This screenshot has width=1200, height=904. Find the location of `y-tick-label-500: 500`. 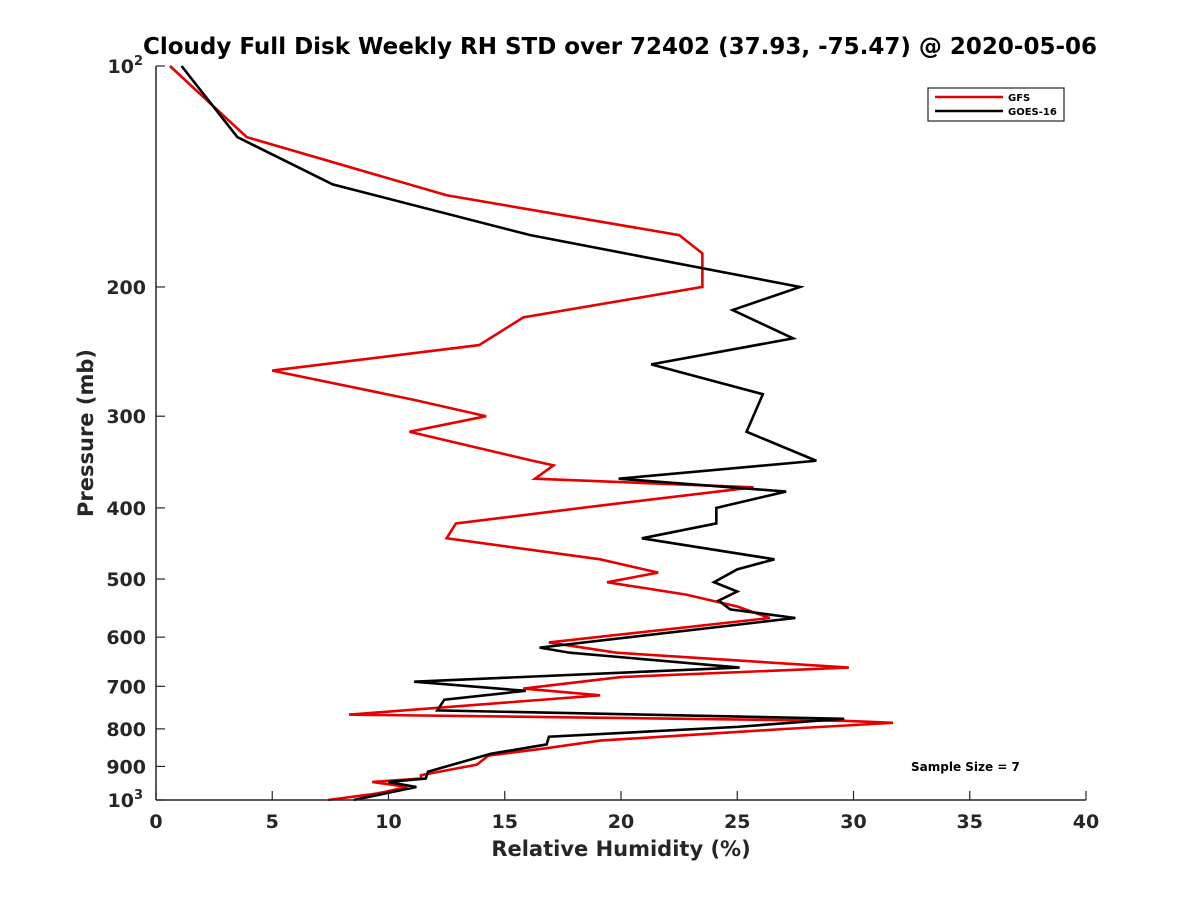

y-tick-label-500: 500 is located at coordinates (126, 580).